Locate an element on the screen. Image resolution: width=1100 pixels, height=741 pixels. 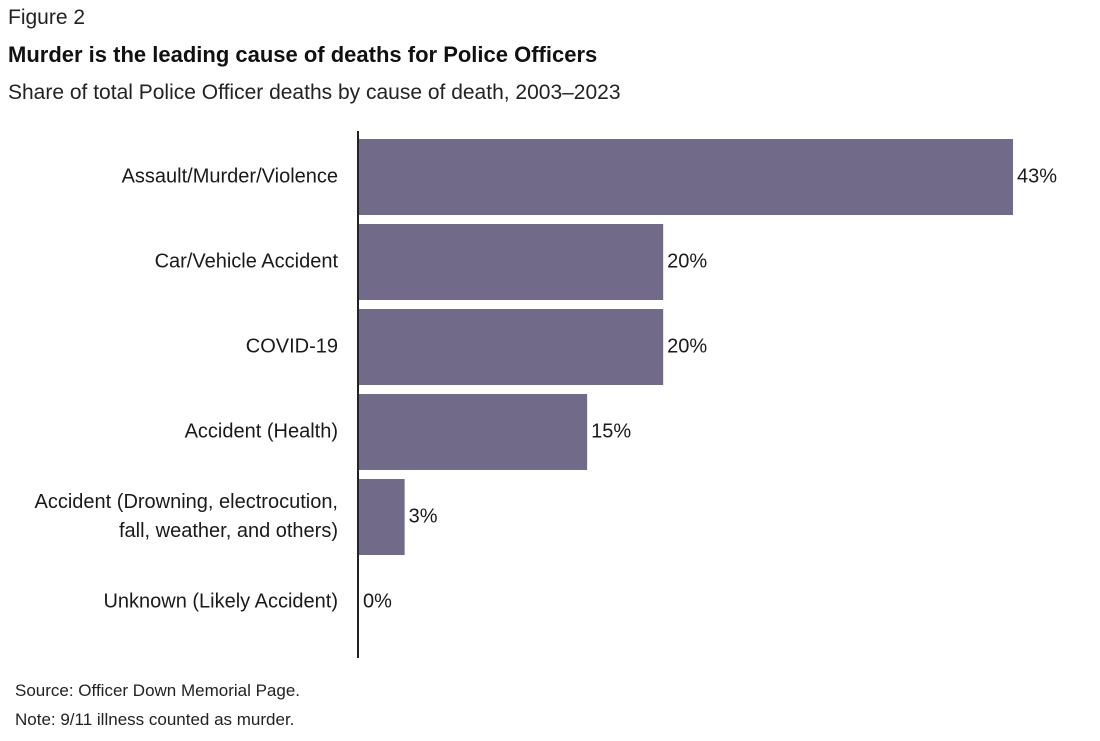
value-label: 3% is located at coordinates (423, 516).